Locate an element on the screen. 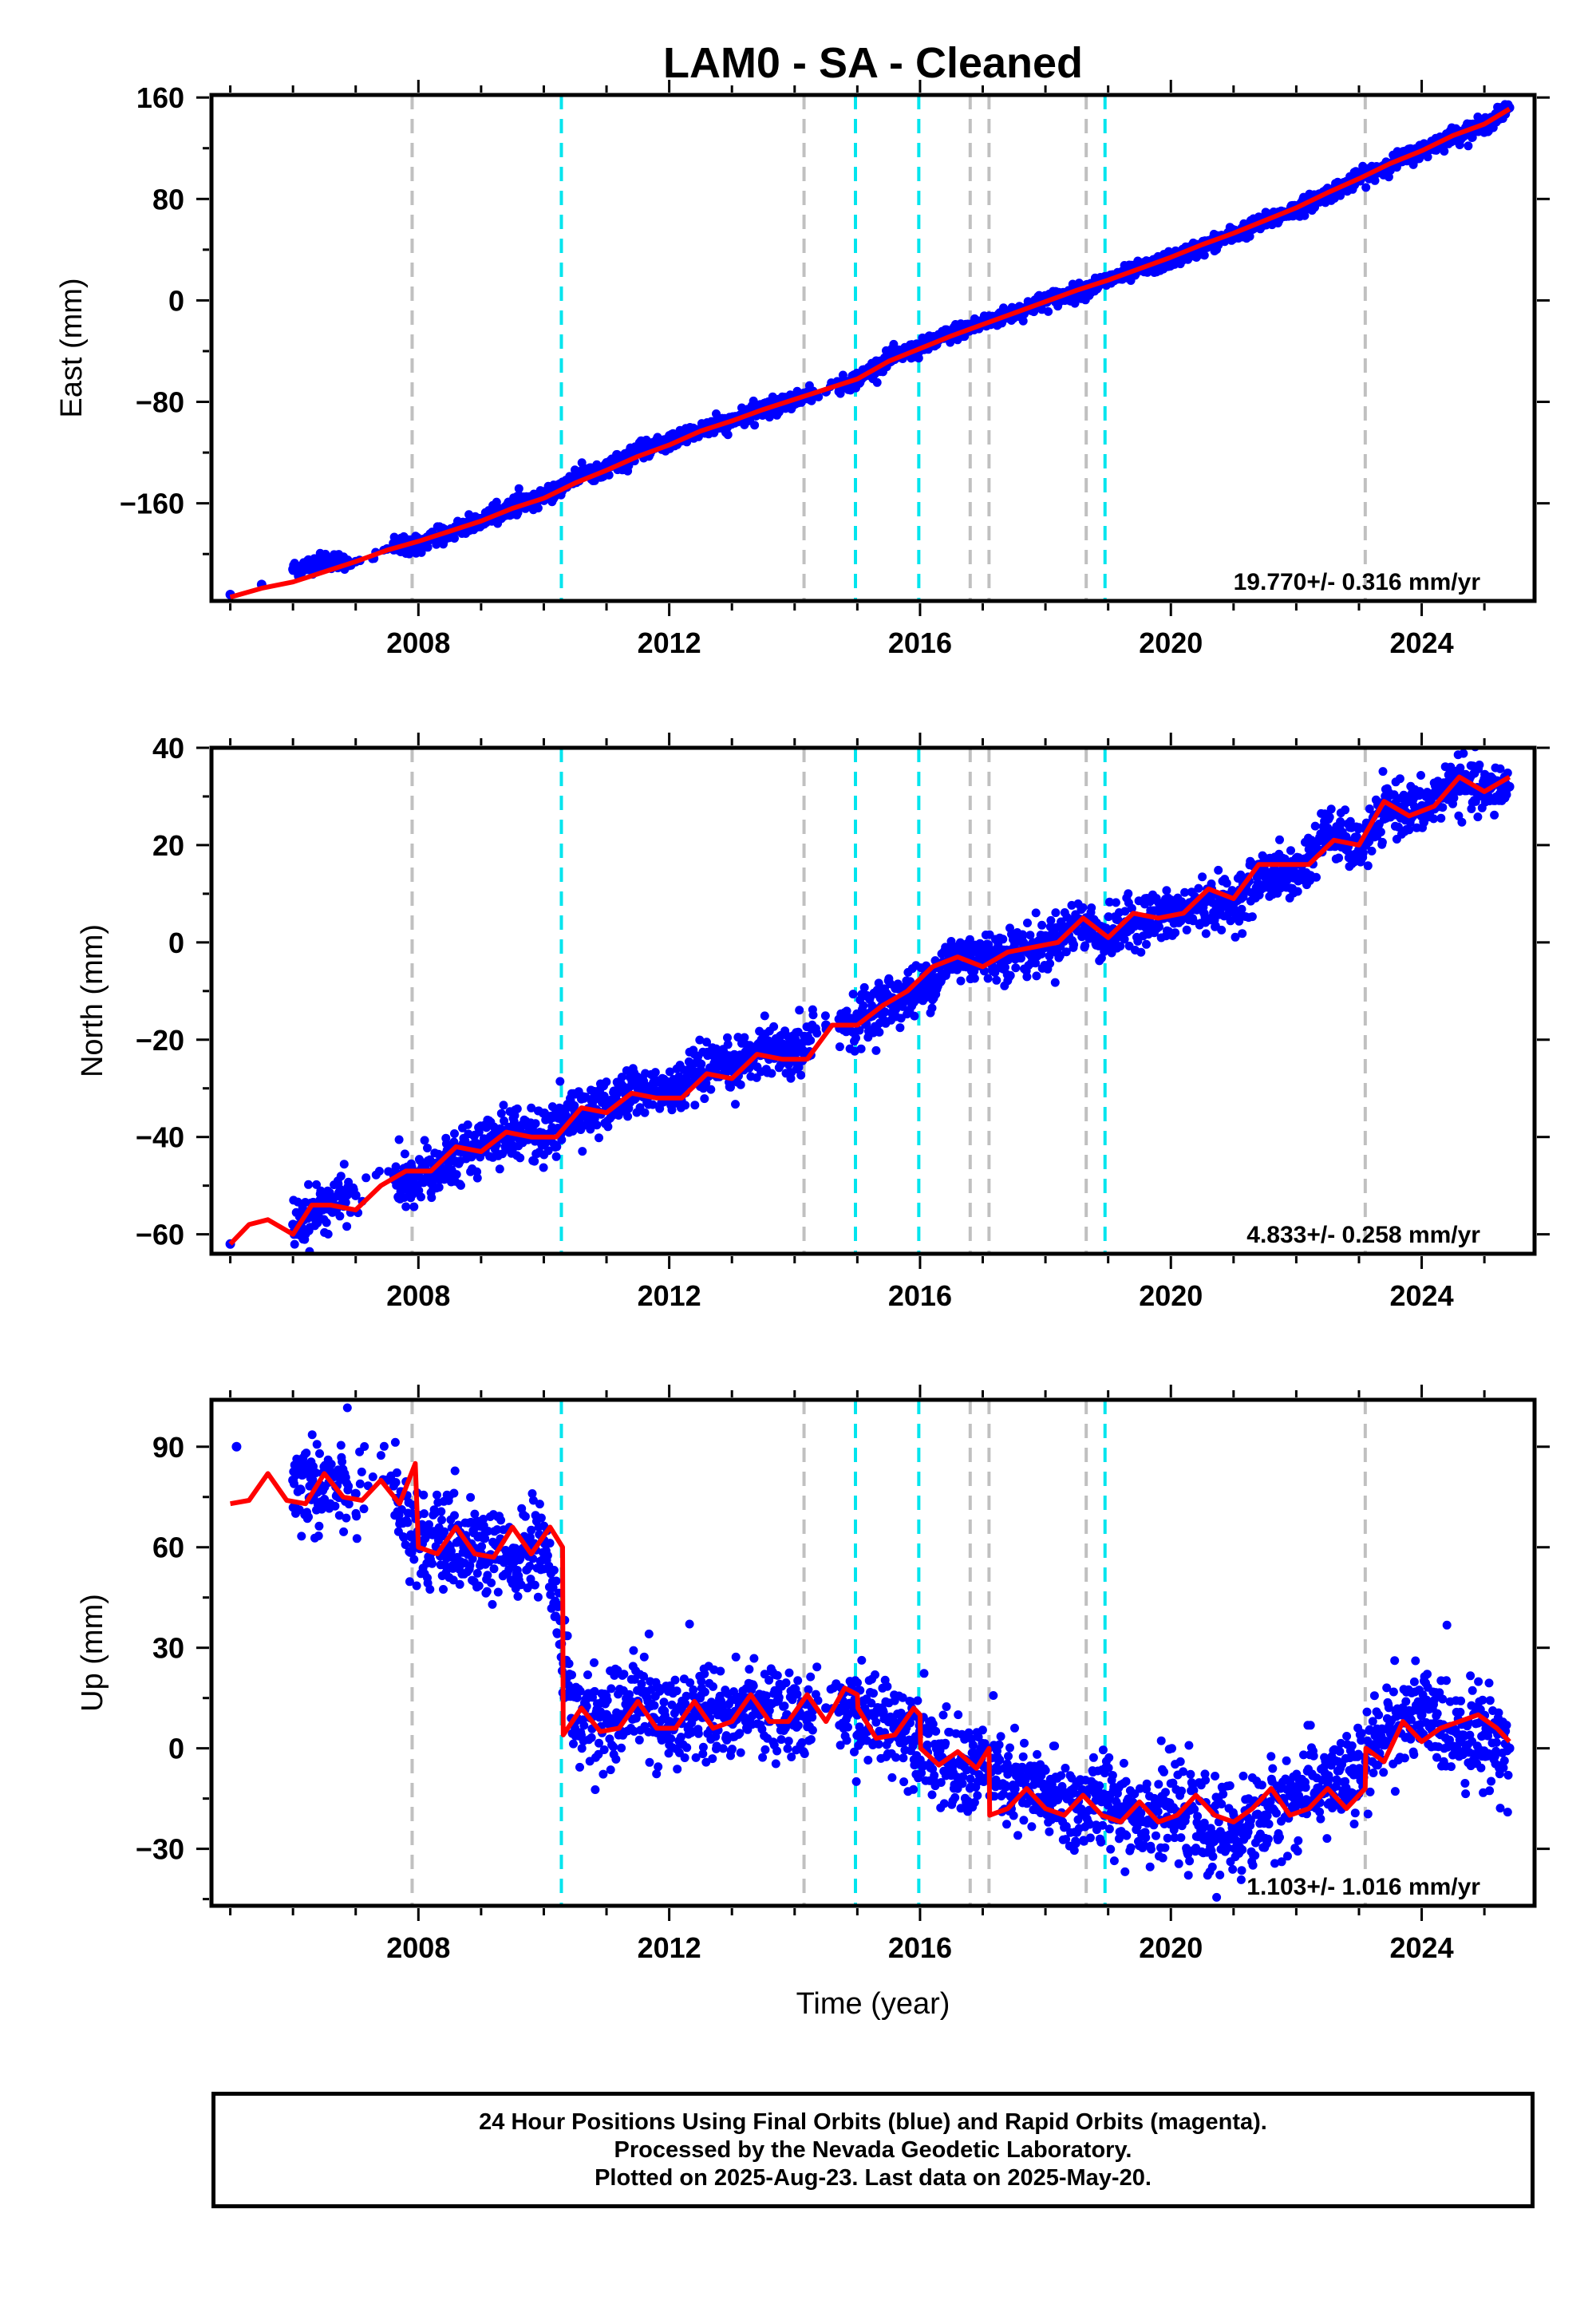  rate-label-east: 19.770+/- 0.316 mm/yr is located at coordinates (1357, 582).